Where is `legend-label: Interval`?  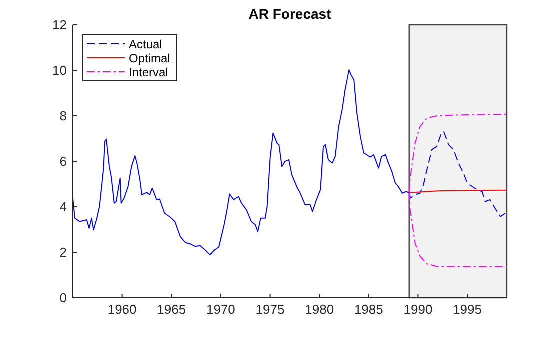
legend-label: Interval is located at coordinates (148, 73).